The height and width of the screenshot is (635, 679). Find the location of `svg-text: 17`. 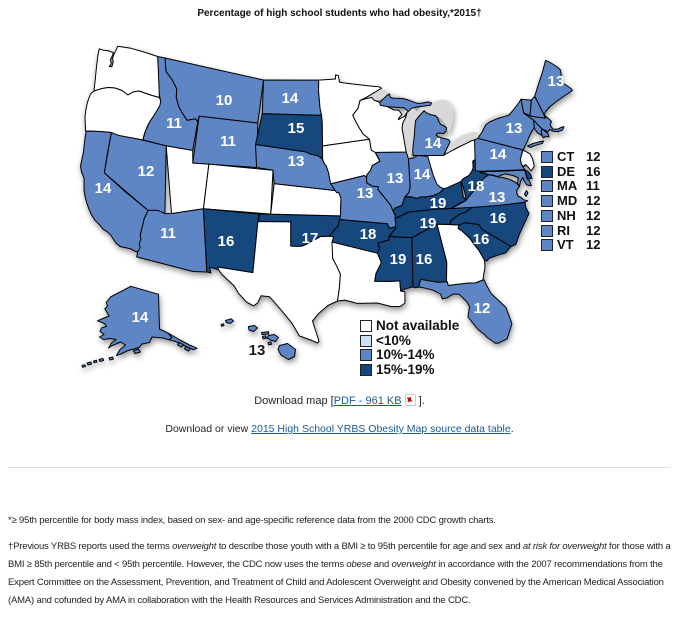

svg-text: 17 is located at coordinates (310, 238).